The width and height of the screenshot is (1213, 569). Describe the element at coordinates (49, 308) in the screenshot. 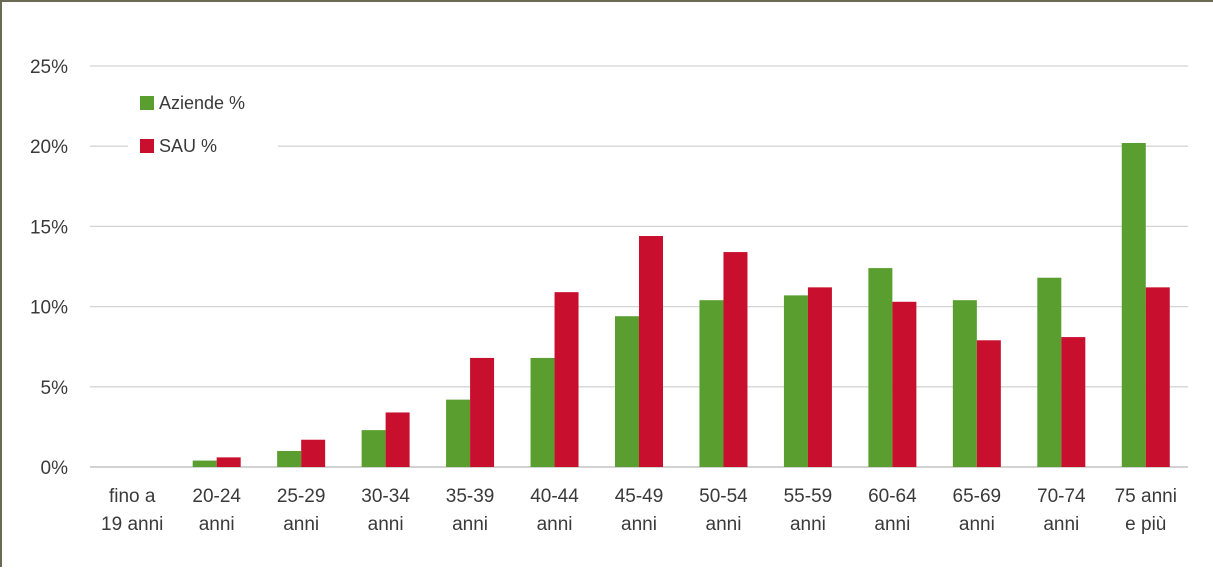

I see `y-tick-label: 10%` at that location.